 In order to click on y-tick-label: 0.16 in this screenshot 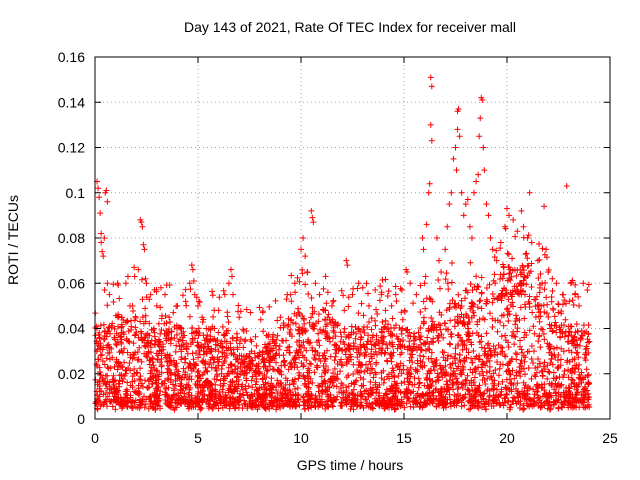, I will do `click(71, 57)`.